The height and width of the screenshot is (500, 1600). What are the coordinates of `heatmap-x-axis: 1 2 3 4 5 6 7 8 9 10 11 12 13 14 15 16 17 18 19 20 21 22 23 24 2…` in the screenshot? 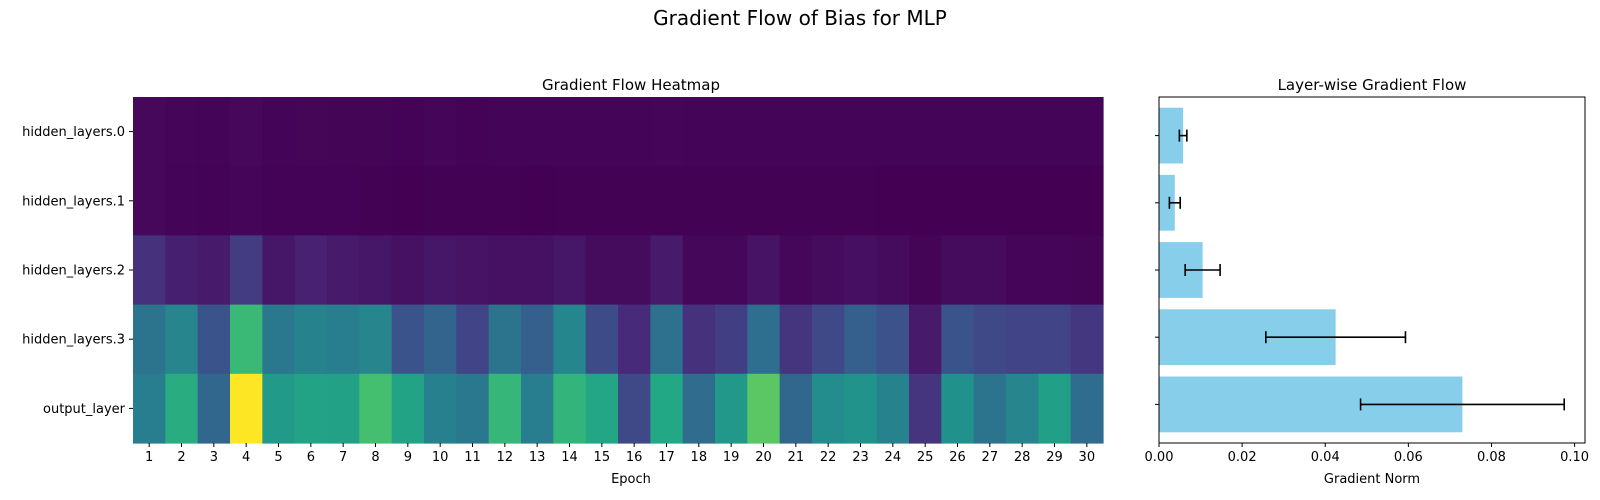 It's located at (620, 454).